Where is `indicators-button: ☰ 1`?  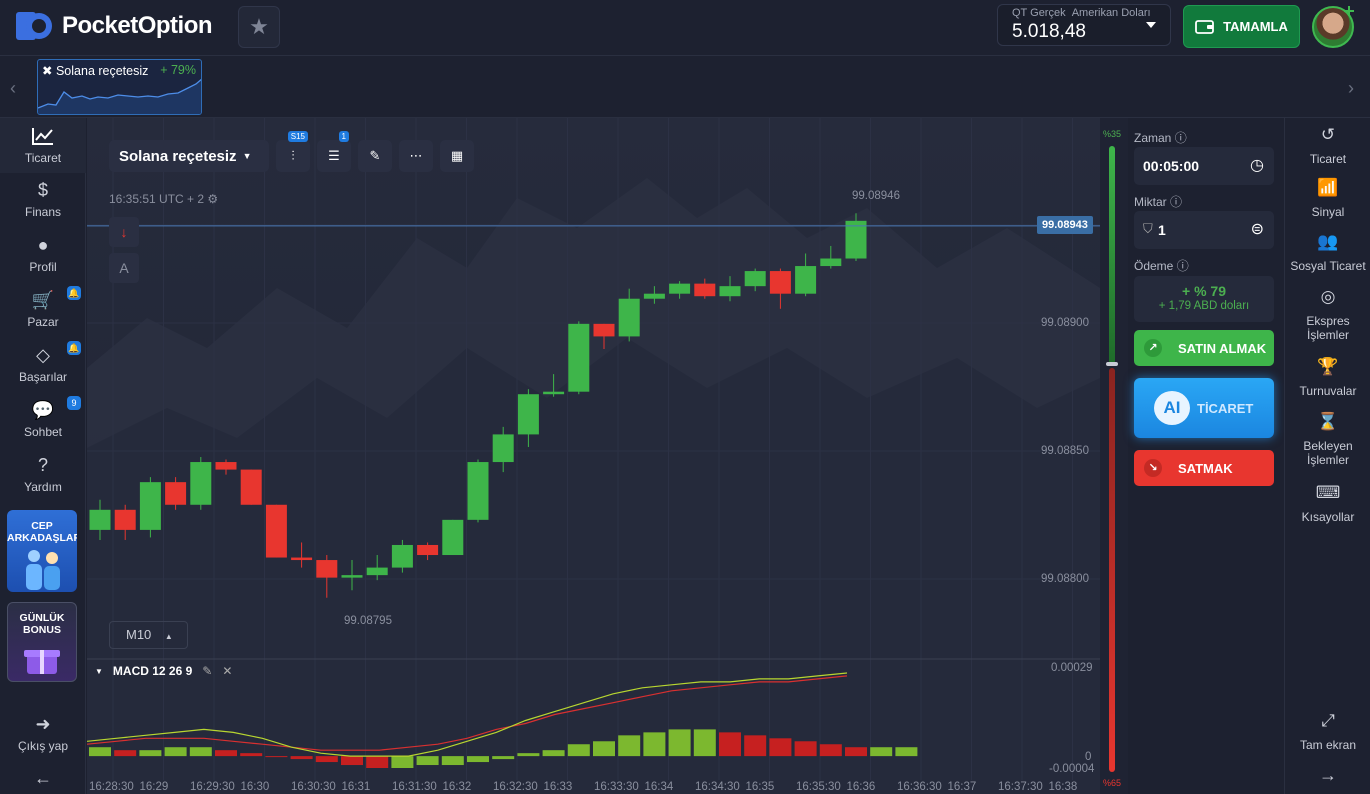 indicators-button: ☰ 1 is located at coordinates (334, 151).